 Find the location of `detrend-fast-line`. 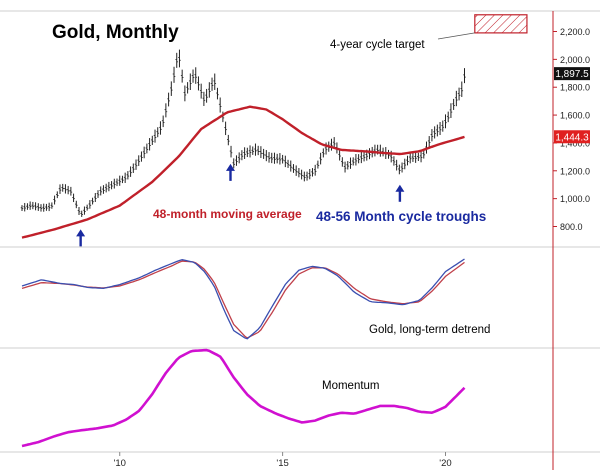

detrend-fast-line is located at coordinates (243, 299).